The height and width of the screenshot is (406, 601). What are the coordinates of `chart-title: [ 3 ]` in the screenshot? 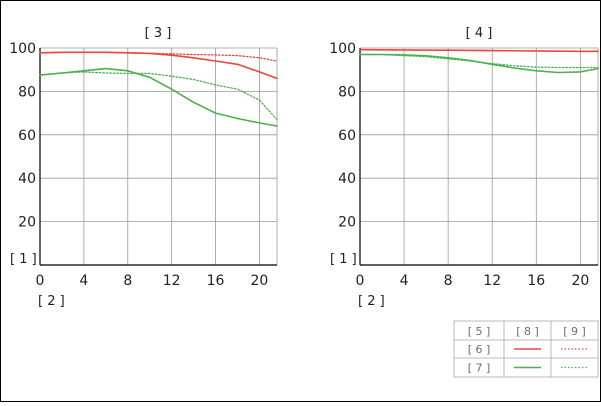 It's located at (158, 33).